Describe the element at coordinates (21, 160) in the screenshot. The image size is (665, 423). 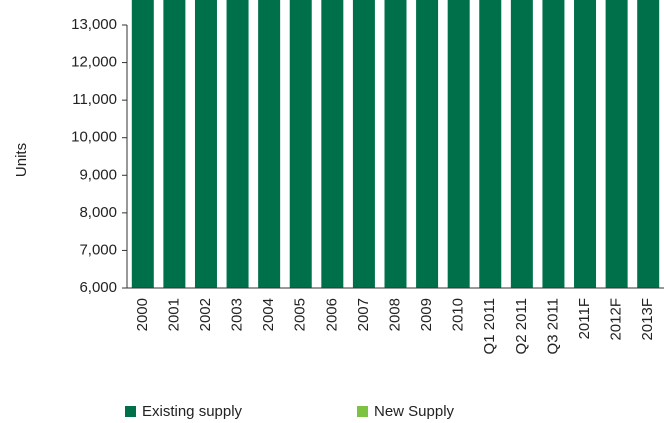
I see `y-axis-label: Units` at that location.